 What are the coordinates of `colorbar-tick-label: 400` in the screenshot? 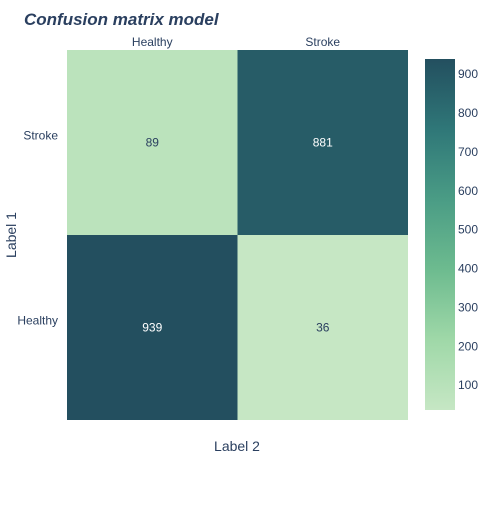 It's located at (468, 269).